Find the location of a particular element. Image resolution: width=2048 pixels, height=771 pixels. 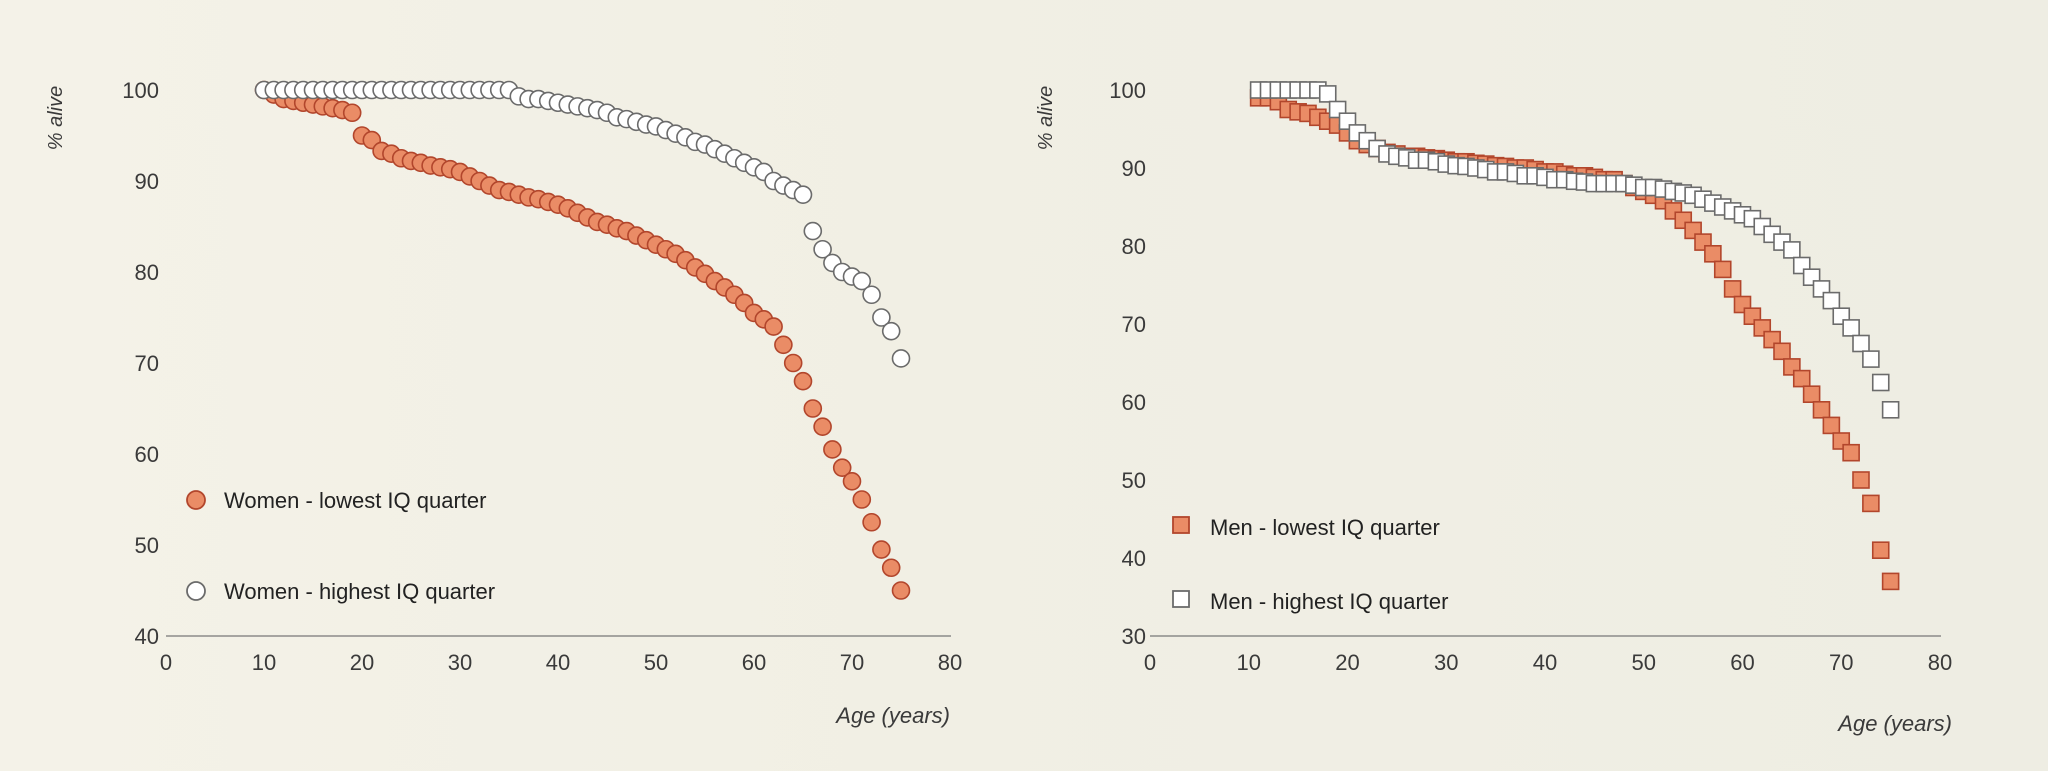

men-y-tick-label: 30 is located at coordinates (1134, 636).